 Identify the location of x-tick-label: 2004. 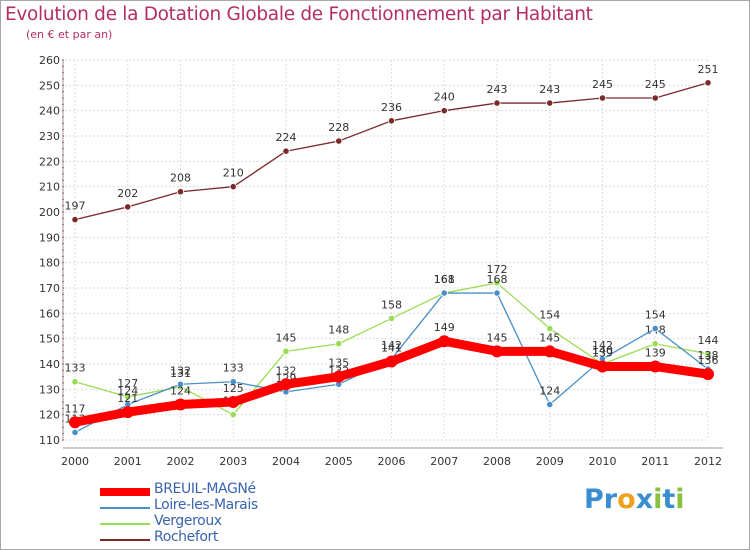
(286, 461).